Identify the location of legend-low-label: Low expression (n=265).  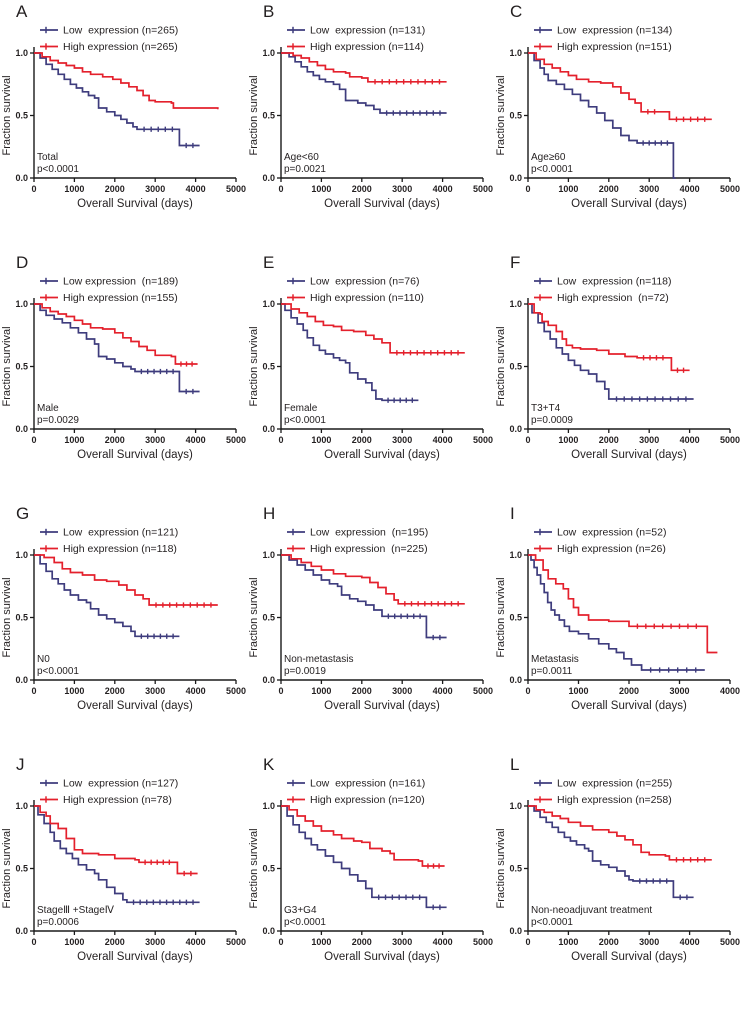
(120, 31).